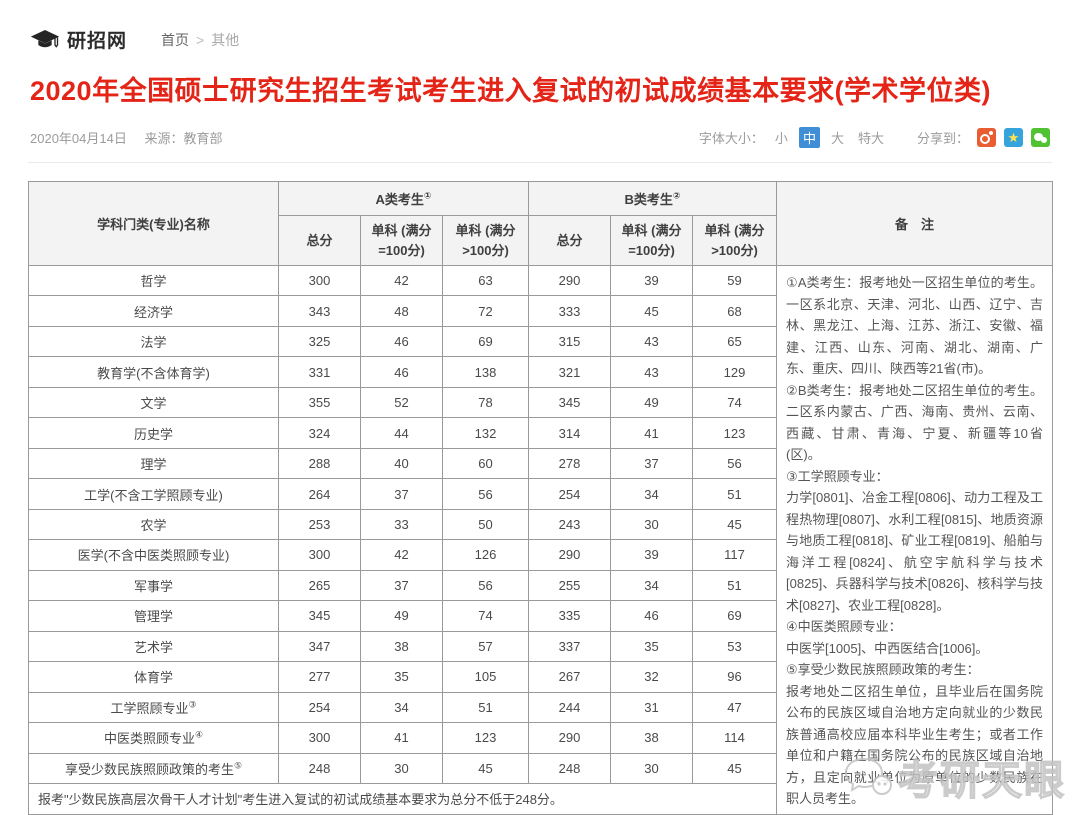 This screenshot has width=1080, height=815. Describe the element at coordinates (401, 585) in the screenshot. I see `score-cell: 37` at that location.